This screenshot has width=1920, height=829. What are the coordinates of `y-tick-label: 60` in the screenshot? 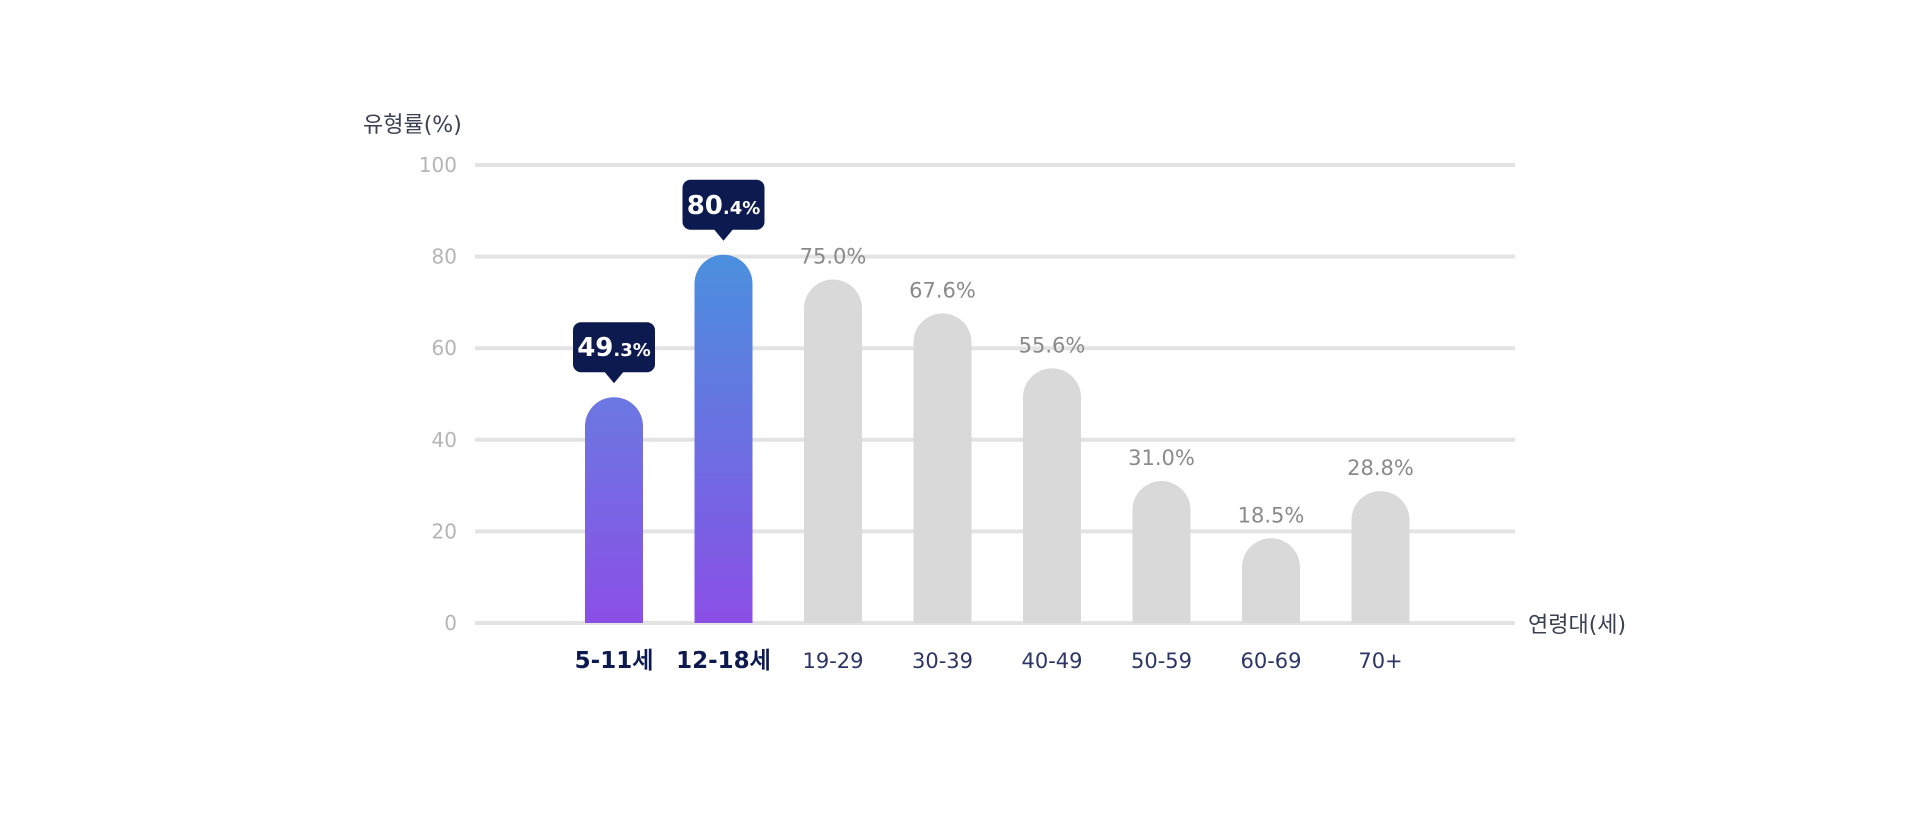 It's located at (444, 348).